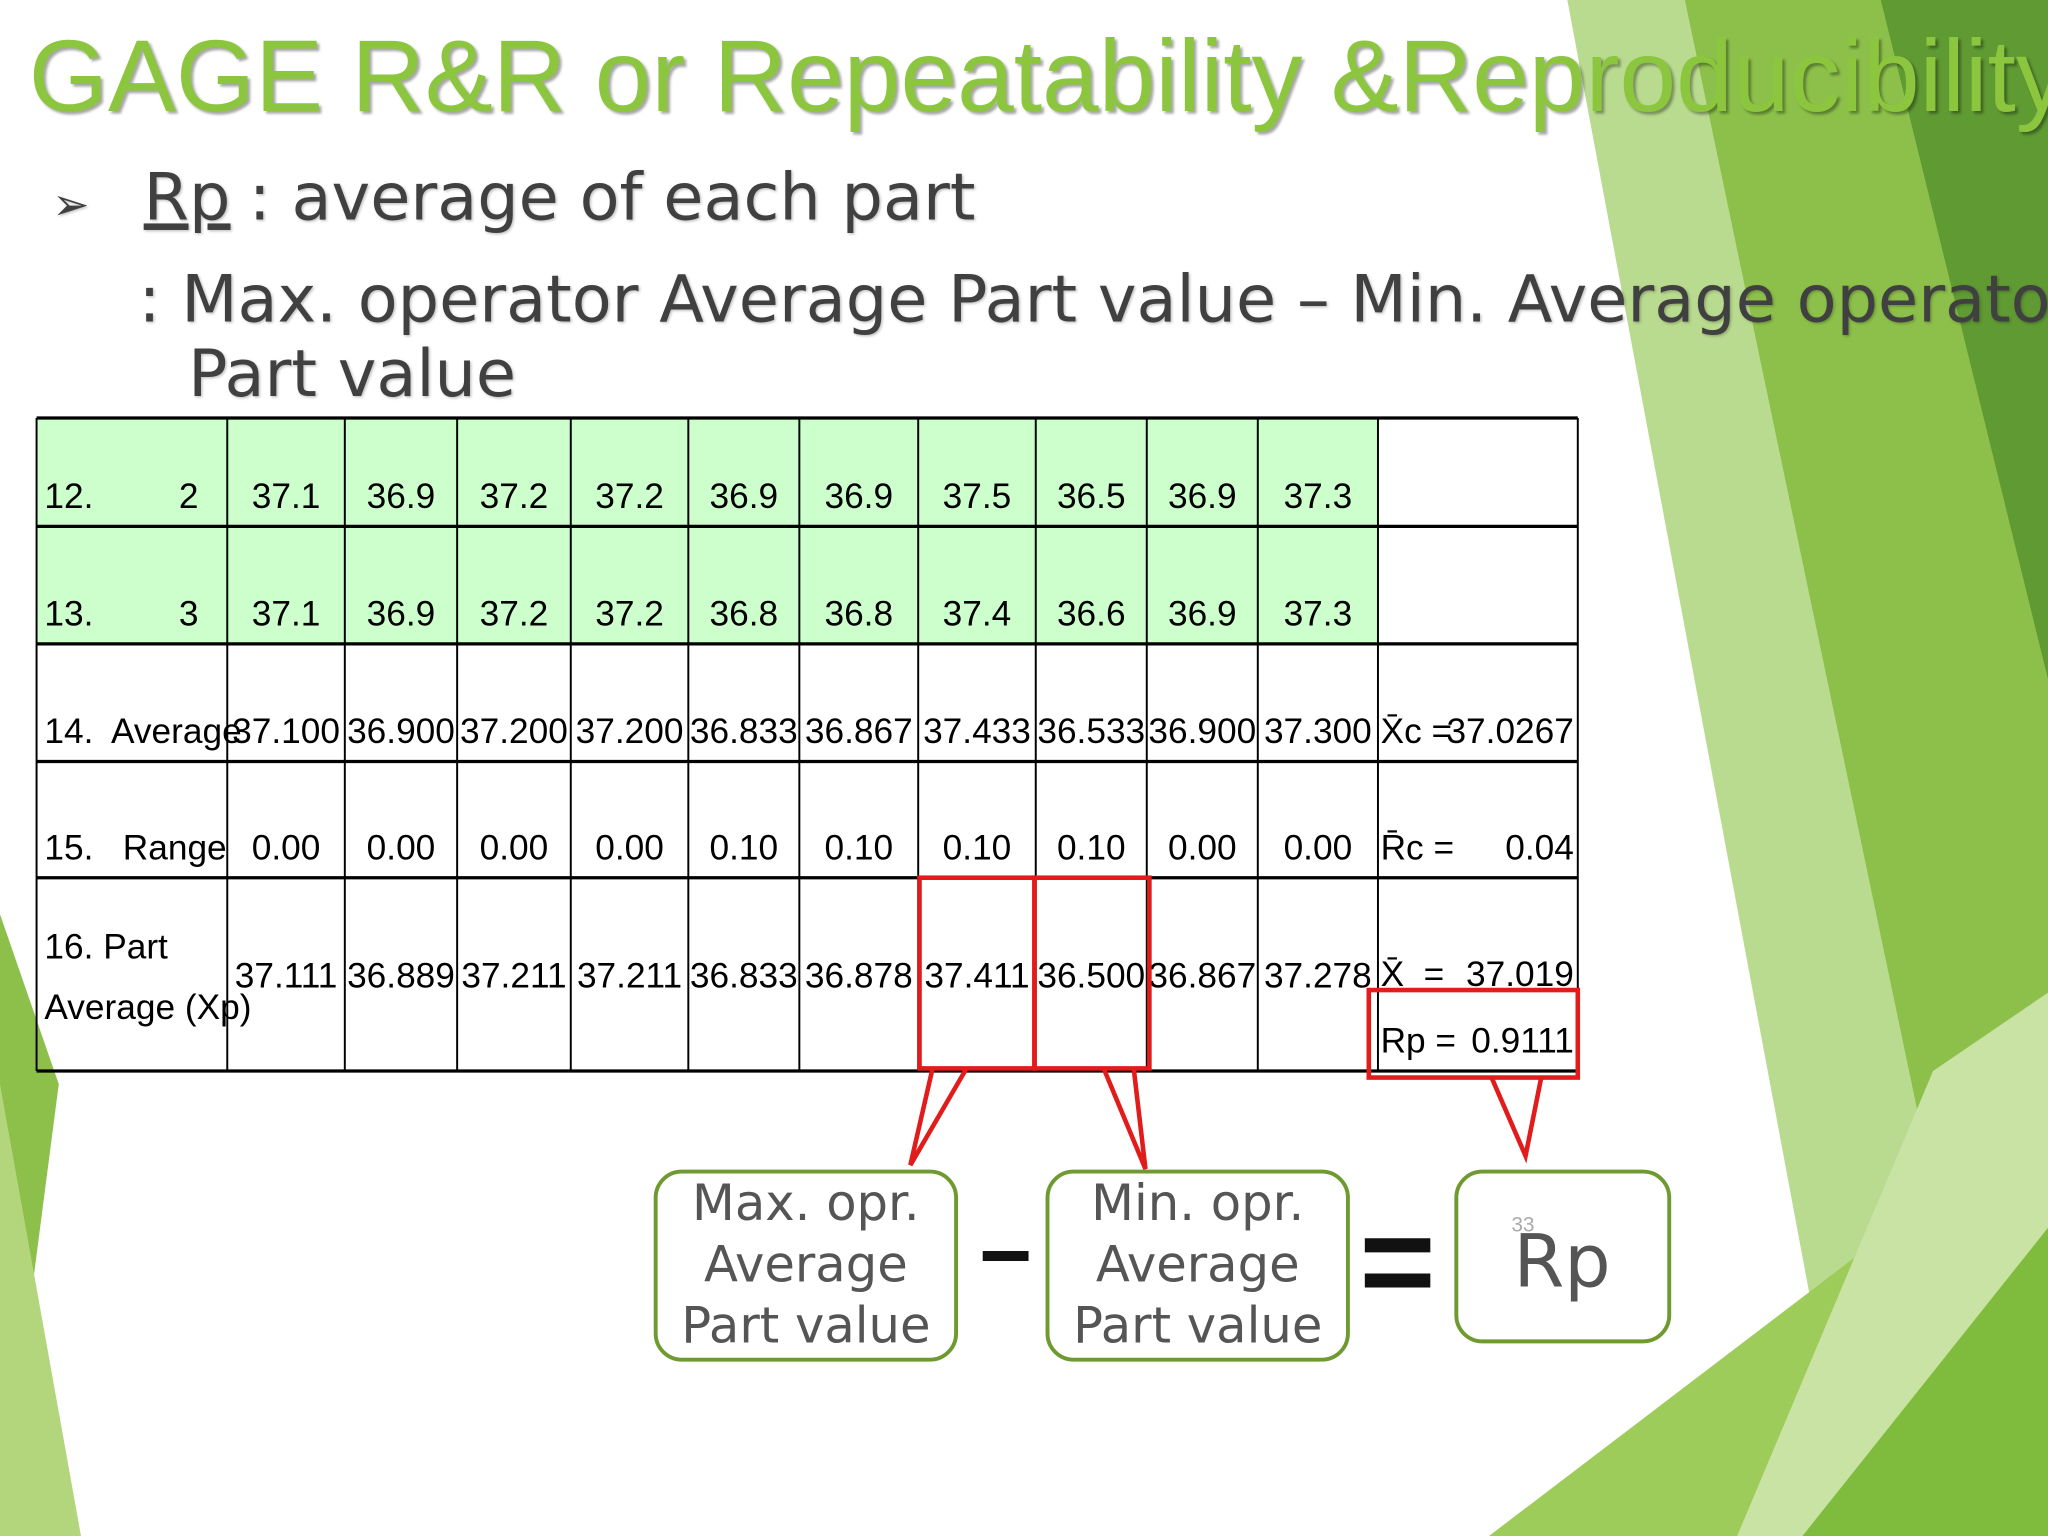  What do you see at coordinates (806, 1203) in the screenshot?
I see `callout-text: Max. opr.` at bounding box center [806, 1203].